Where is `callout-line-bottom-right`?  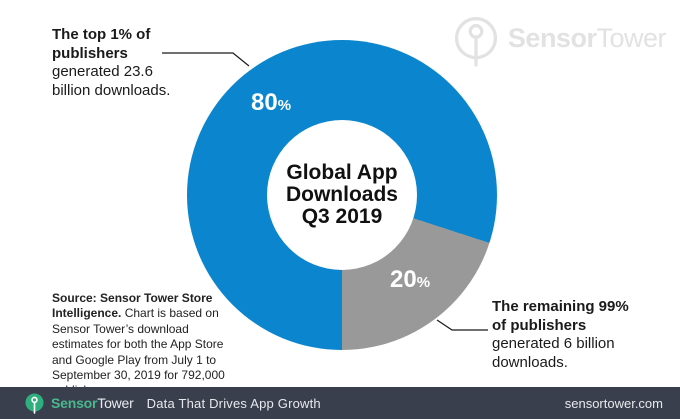 callout-line-bottom-right is located at coordinates (462, 325).